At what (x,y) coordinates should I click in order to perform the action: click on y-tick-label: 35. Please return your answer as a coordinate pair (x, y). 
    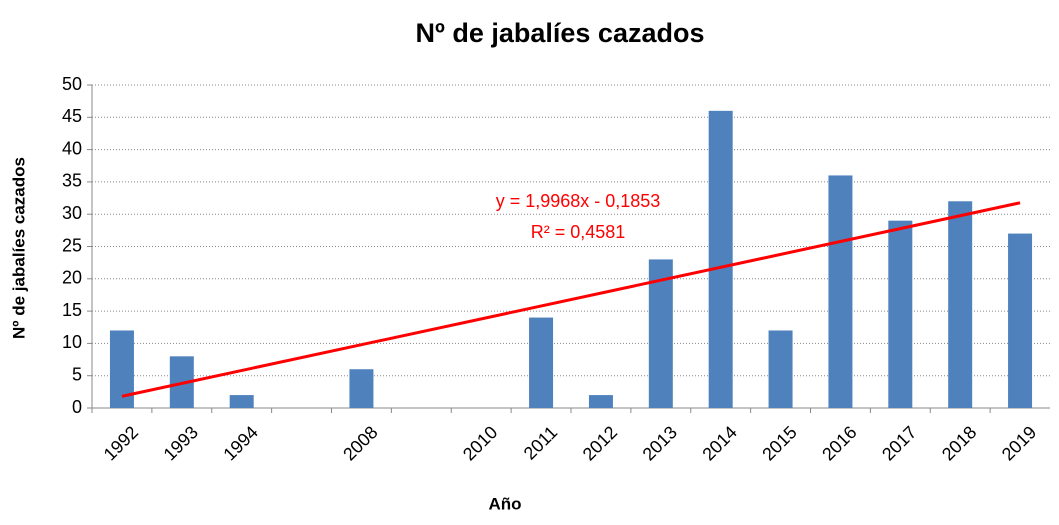
    Looking at the image, I should click on (72, 181).